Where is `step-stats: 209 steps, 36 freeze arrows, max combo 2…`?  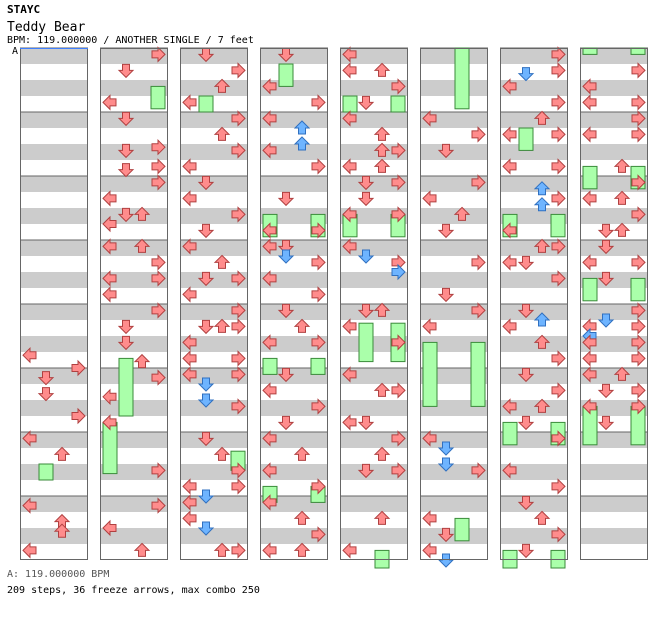
step-stats: 209 steps, 36 freeze arrows, max combo 2… is located at coordinates (133, 590).